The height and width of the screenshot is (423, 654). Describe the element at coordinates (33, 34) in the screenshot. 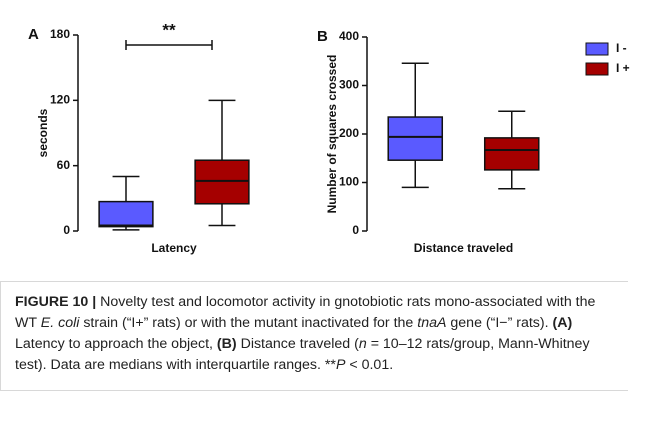

I see `panel-label: A` at that location.